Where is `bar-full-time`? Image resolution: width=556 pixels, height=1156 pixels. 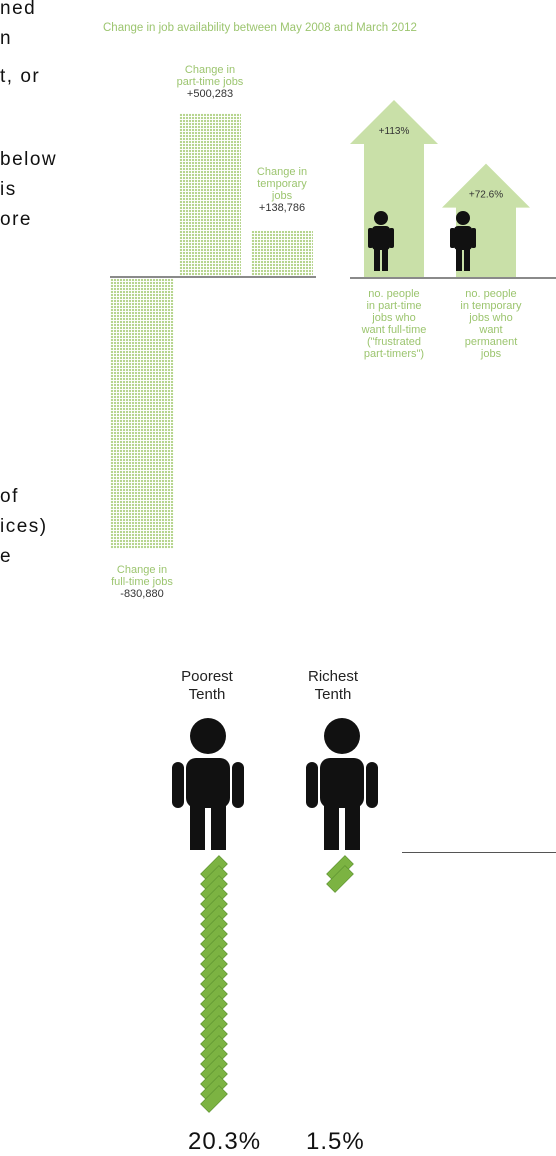 bar-full-time is located at coordinates (142, 413).